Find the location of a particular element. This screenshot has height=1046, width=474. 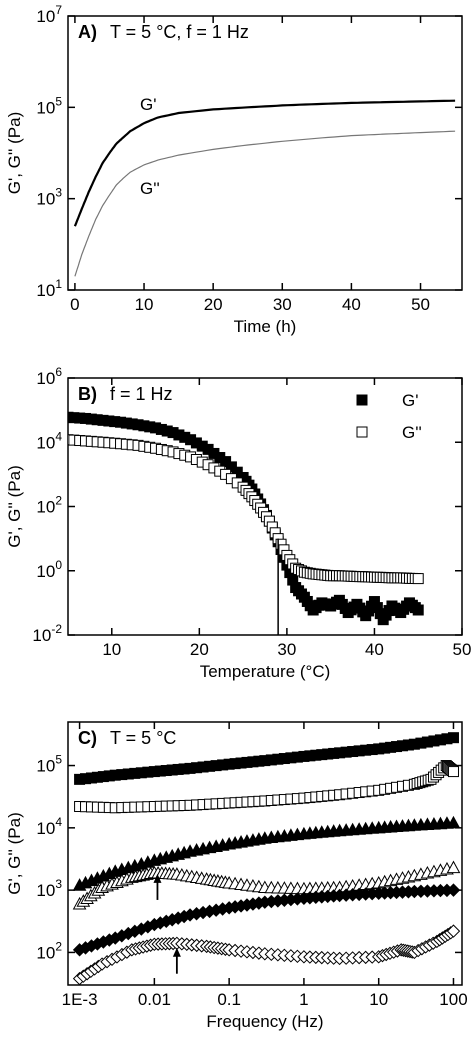

series-label-1: G' is located at coordinates (148, 104).